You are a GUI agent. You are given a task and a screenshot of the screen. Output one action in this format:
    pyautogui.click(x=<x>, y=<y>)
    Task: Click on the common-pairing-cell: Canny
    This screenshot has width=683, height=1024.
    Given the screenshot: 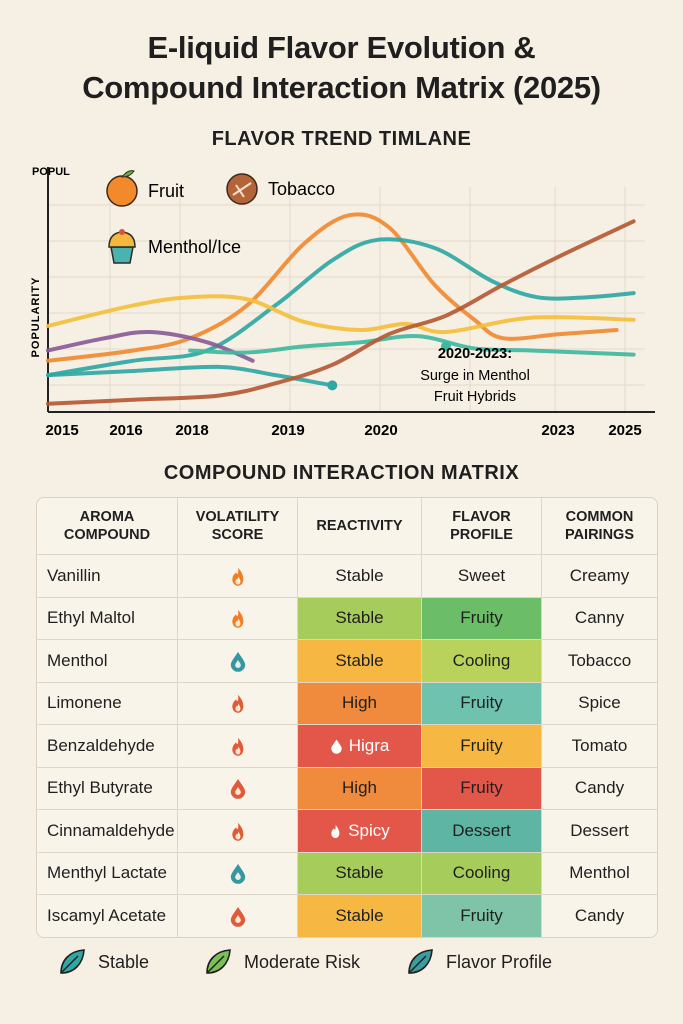 What is the action you would take?
    pyautogui.click(x=599, y=618)
    